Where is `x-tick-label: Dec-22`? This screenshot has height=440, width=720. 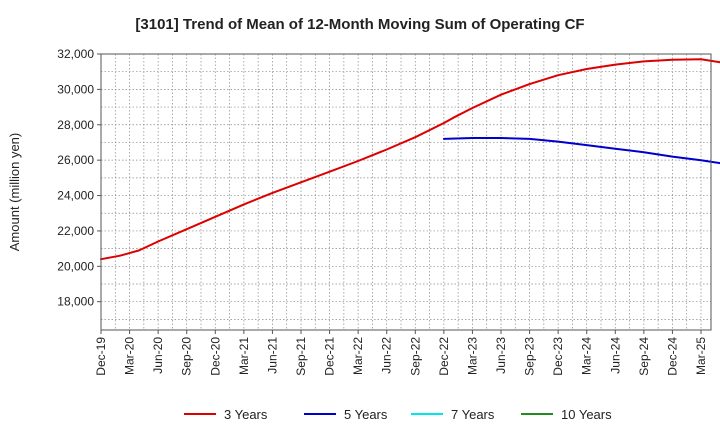 x-tick-label: Dec-22 is located at coordinates (444, 356).